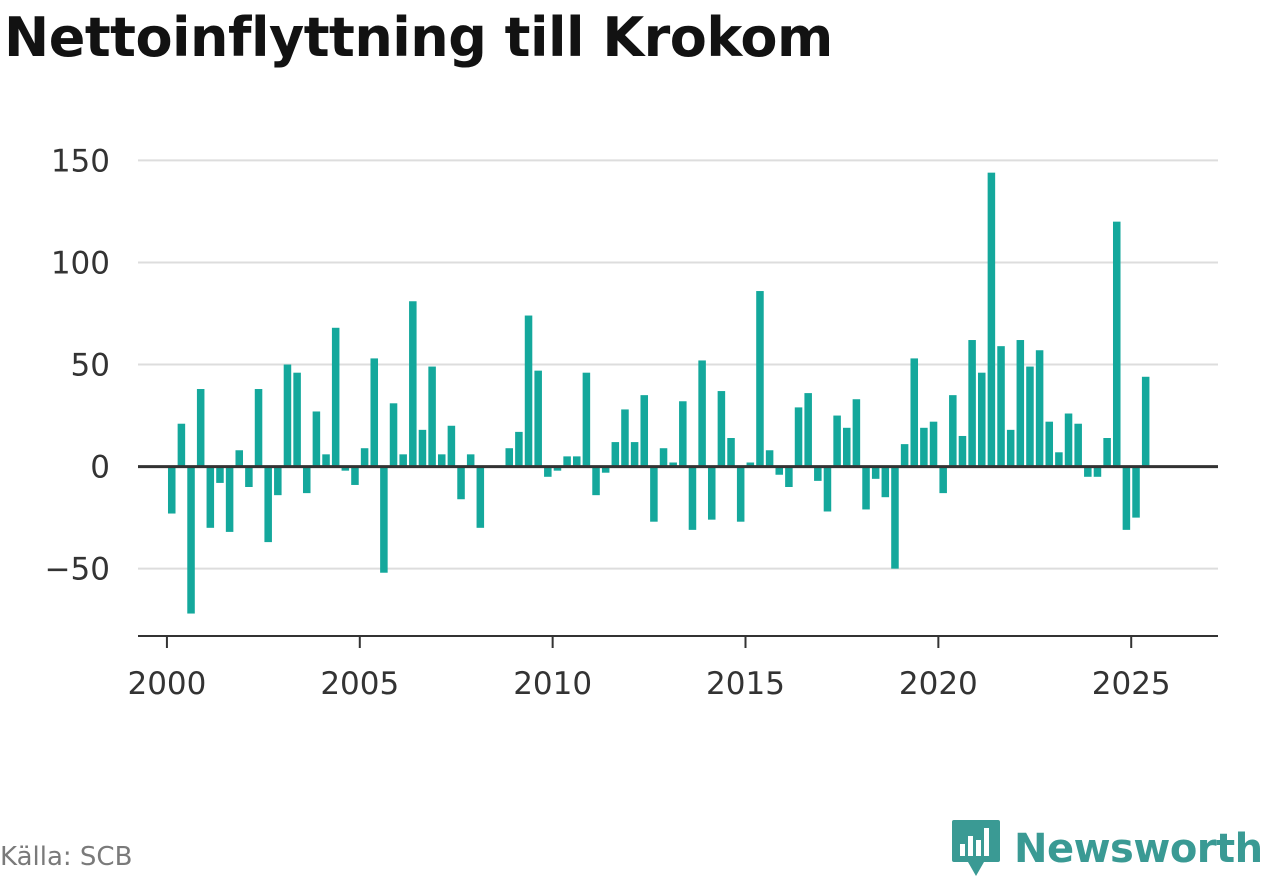 The image size is (1262, 880). What do you see at coordinates (90, 366) in the screenshot?
I see `y-tick-label: 50` at bounding box center [90, 366].